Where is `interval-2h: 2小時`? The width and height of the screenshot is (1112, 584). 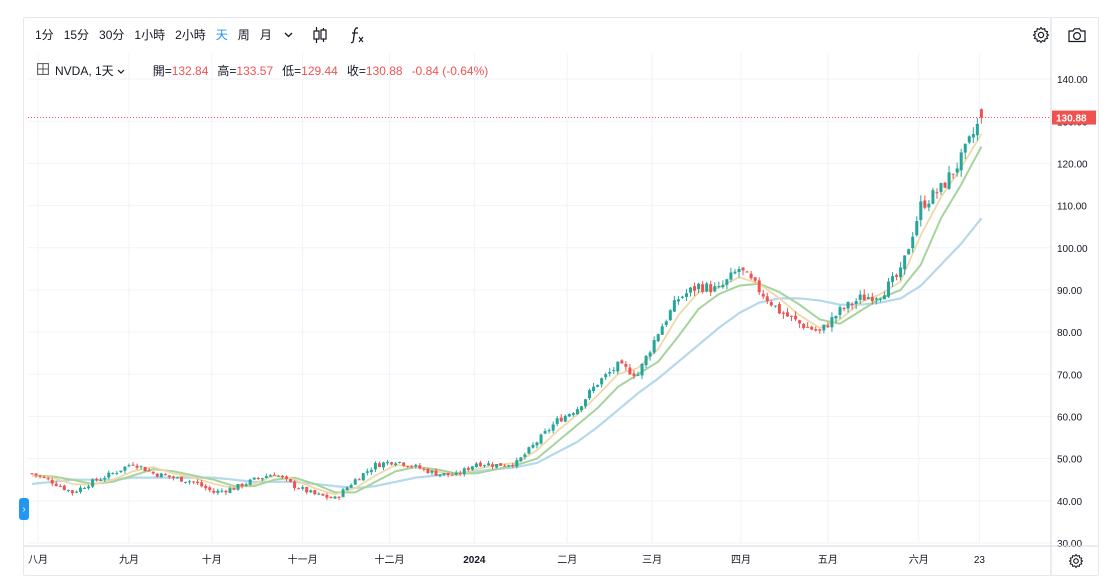 interval-2h: 2小時 is located at coordinates (190, 35).